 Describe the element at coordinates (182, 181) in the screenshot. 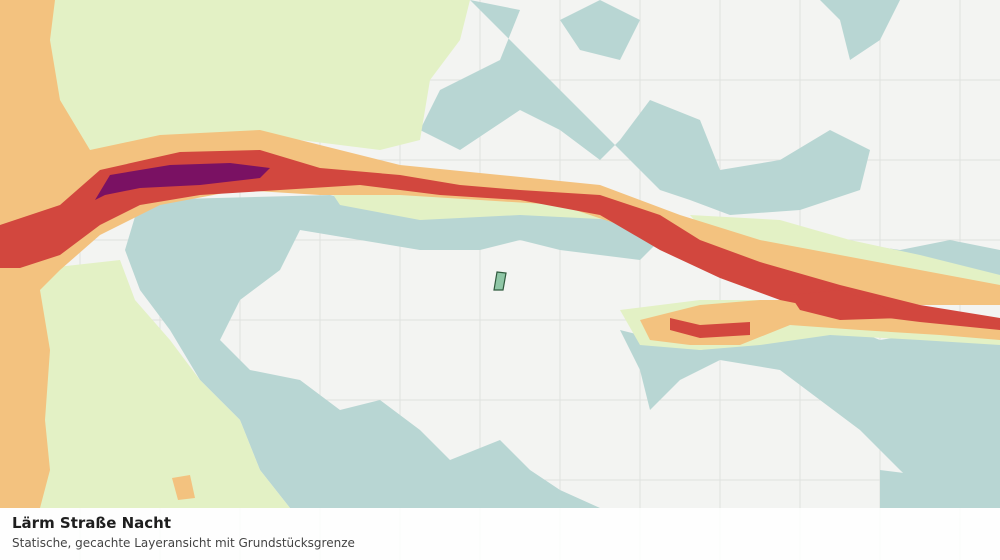

I see `noise-zone-very-high` at that location.